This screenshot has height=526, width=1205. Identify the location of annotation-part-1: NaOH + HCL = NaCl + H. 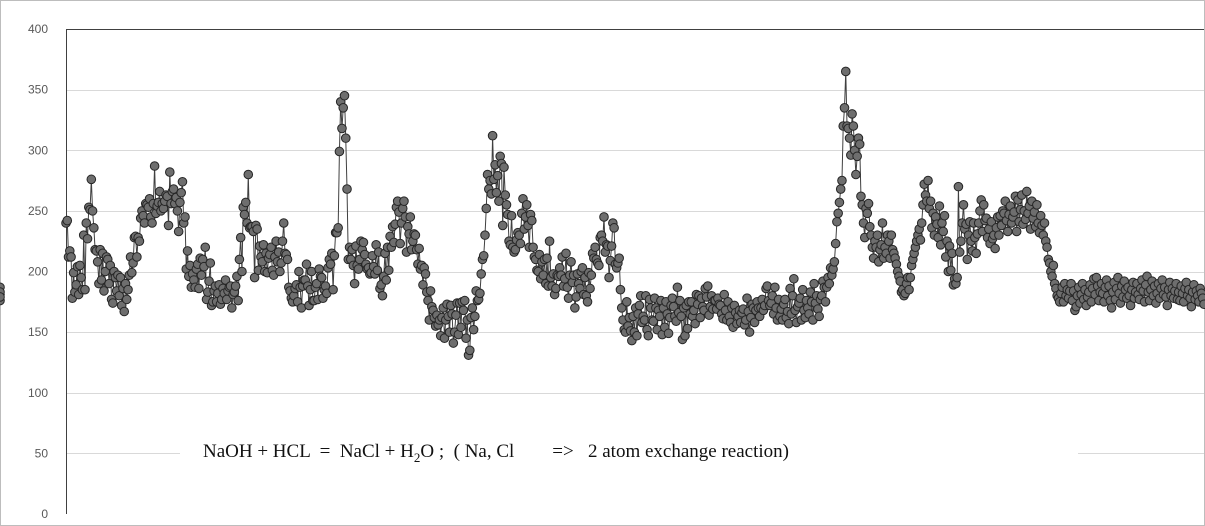
(308, 451).